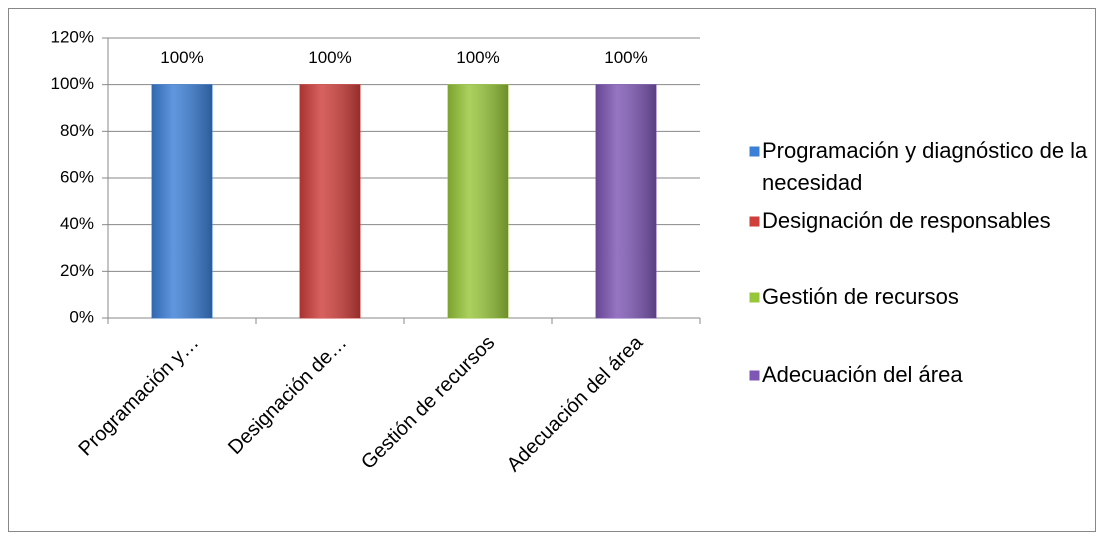 The image size is (1104, 540). I want to click on y-tick-label: 80%, so click(77, 130).